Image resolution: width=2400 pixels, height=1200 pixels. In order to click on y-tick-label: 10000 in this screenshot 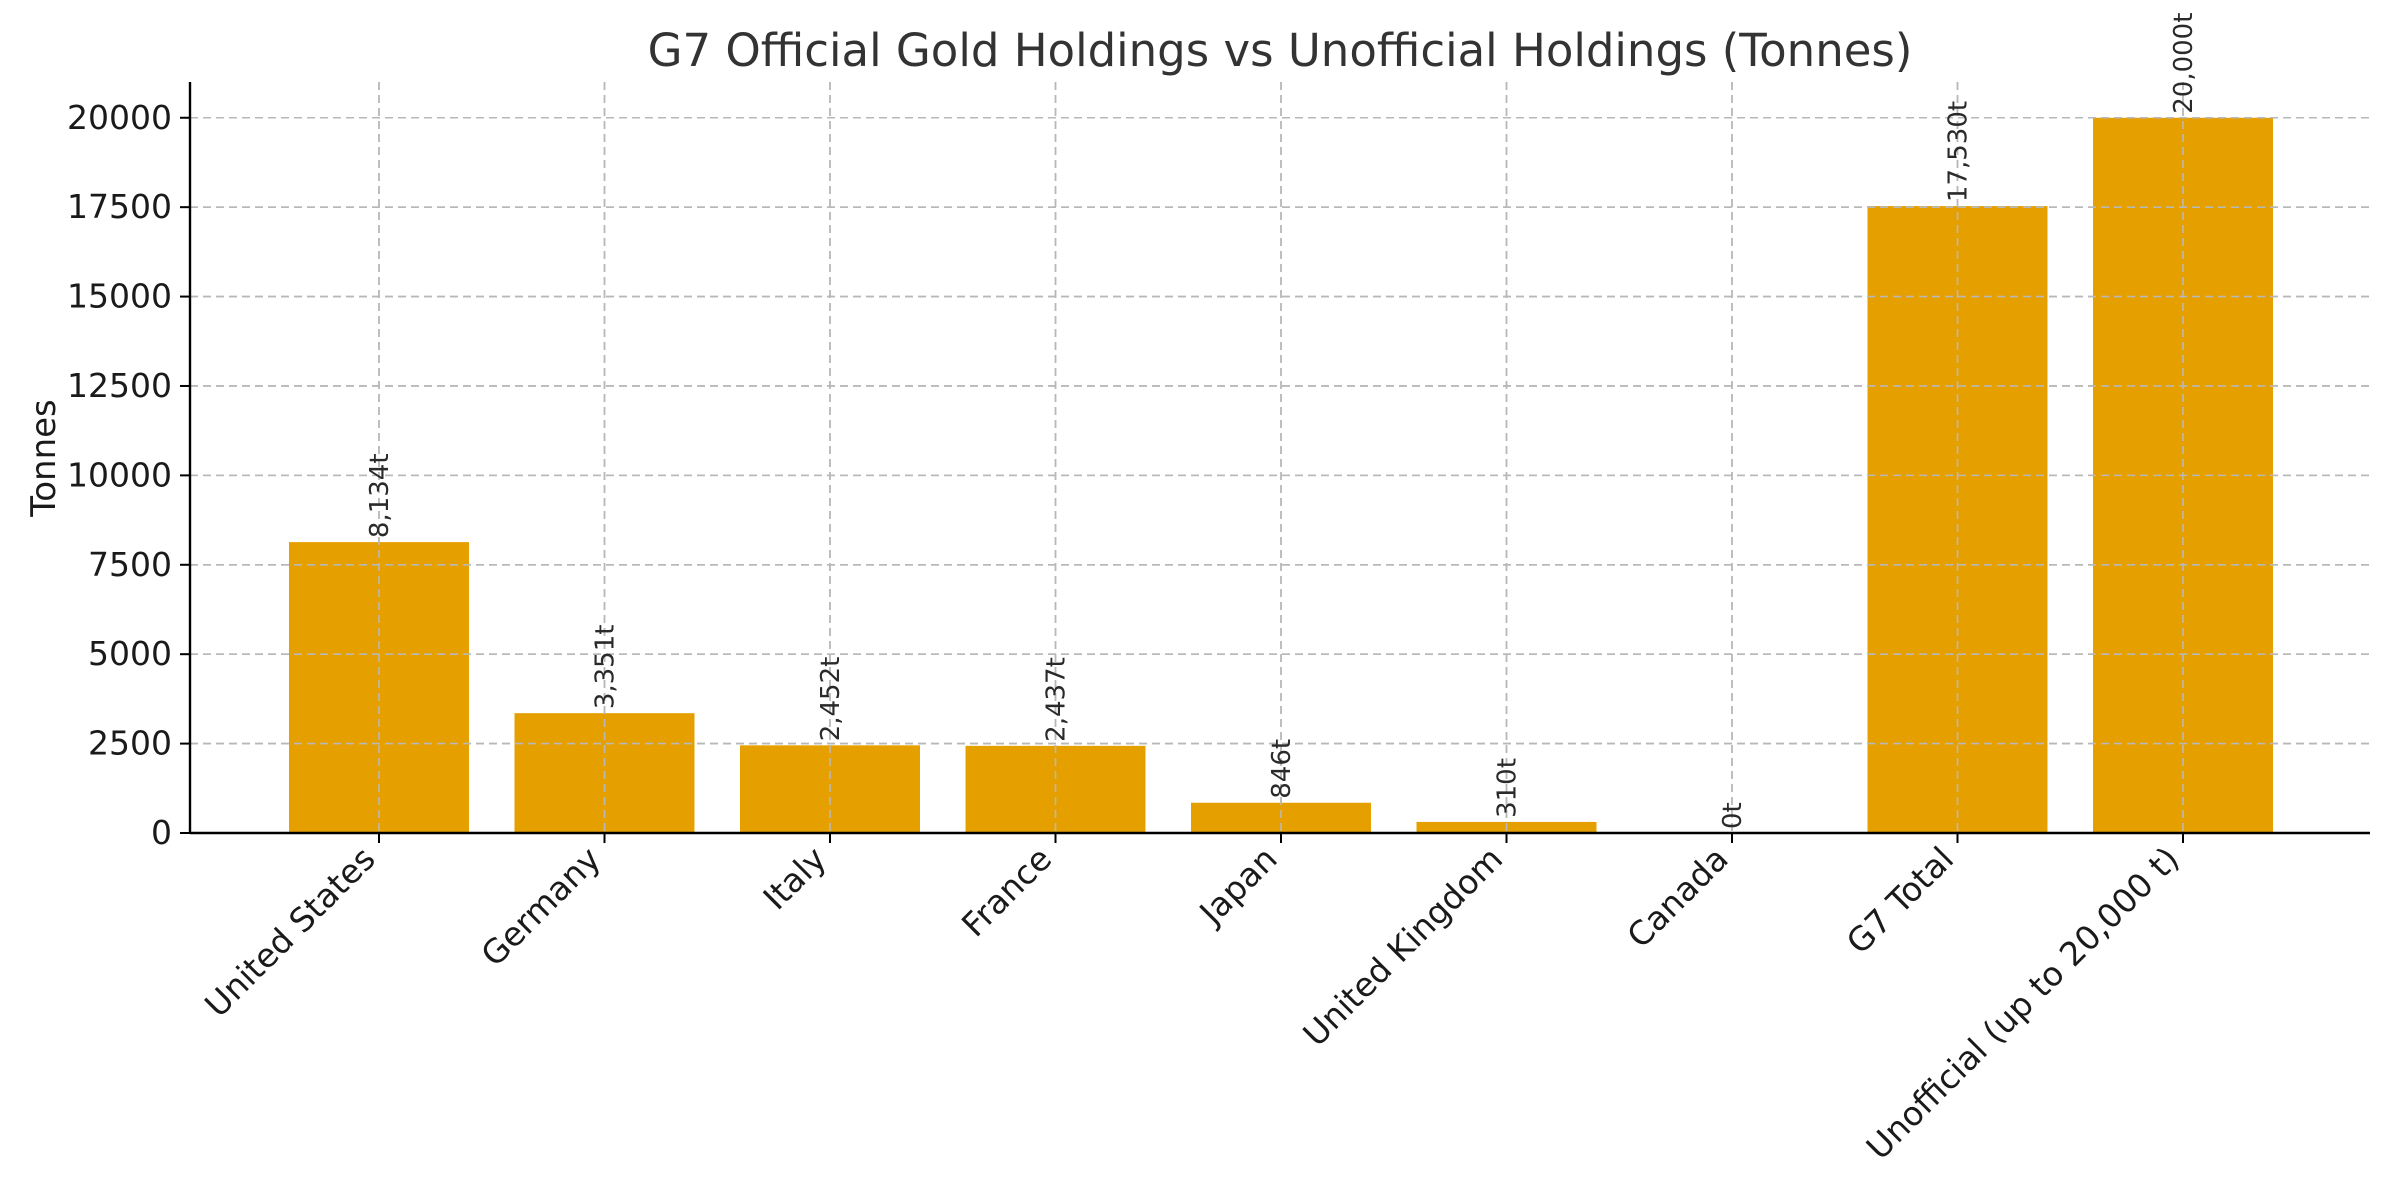, I will do `click(119, 474)`.